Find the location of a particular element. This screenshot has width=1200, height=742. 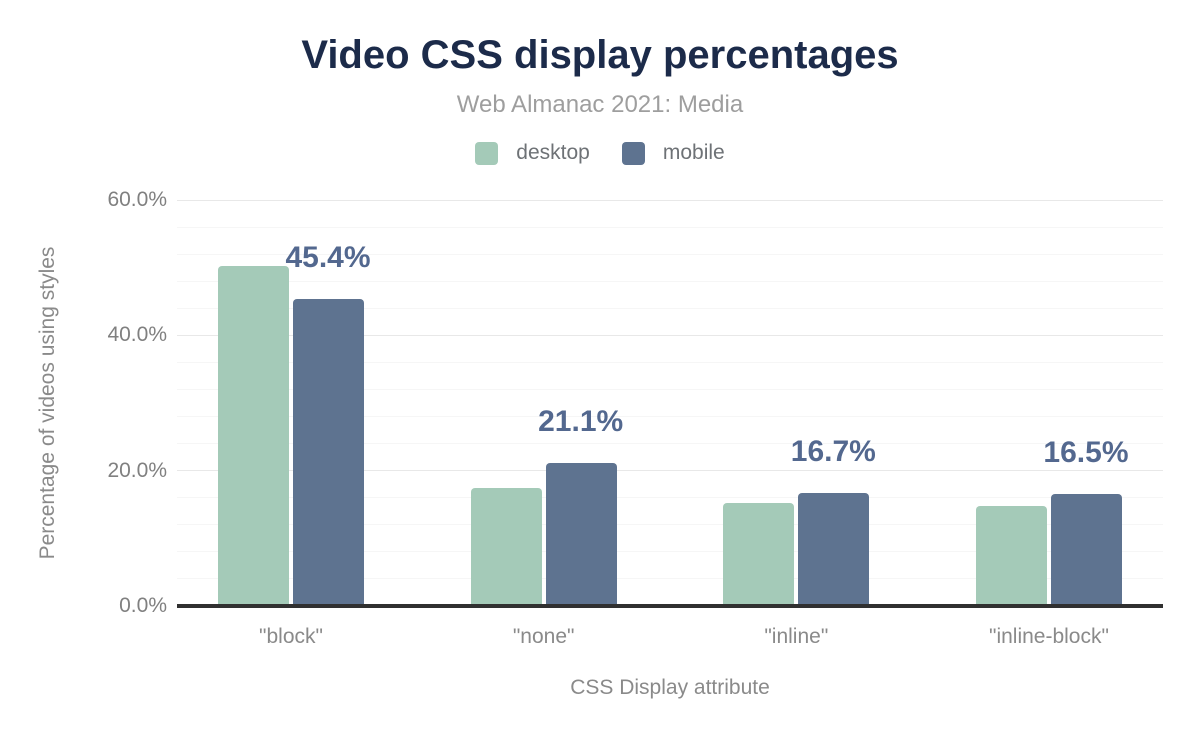

y-tick-label-00: 0.0% is located at coordinates (143, 605).